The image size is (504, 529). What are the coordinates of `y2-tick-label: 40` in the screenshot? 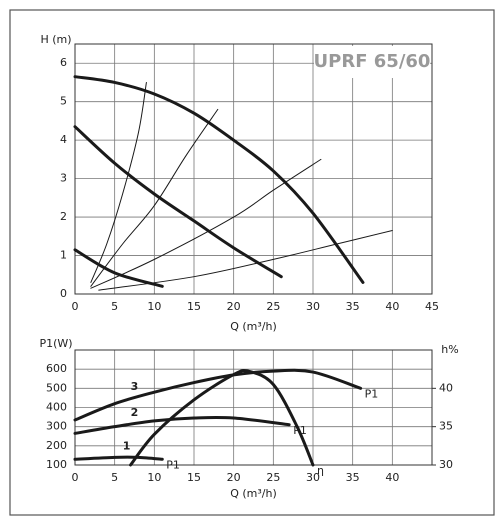 It's located at (446, 387).